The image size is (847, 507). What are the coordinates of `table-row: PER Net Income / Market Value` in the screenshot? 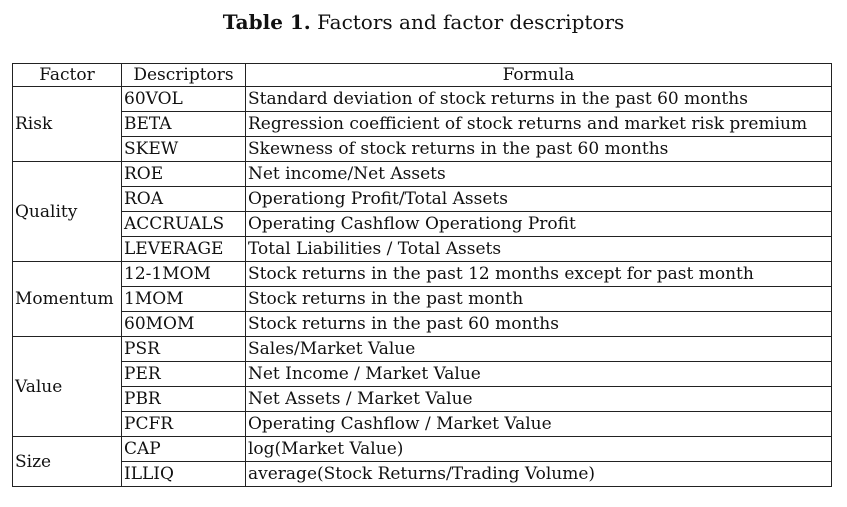 It's located at (422, 374).